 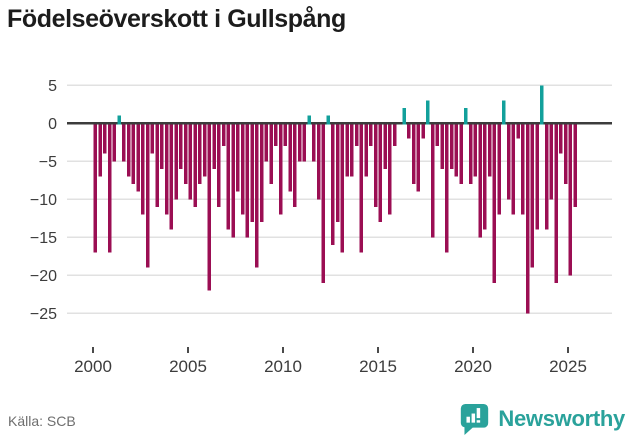 What do you see at coordinates (188, 366) in the screenshot?
I see `x-tick-label: 2005` at bounding box center [188, 366].